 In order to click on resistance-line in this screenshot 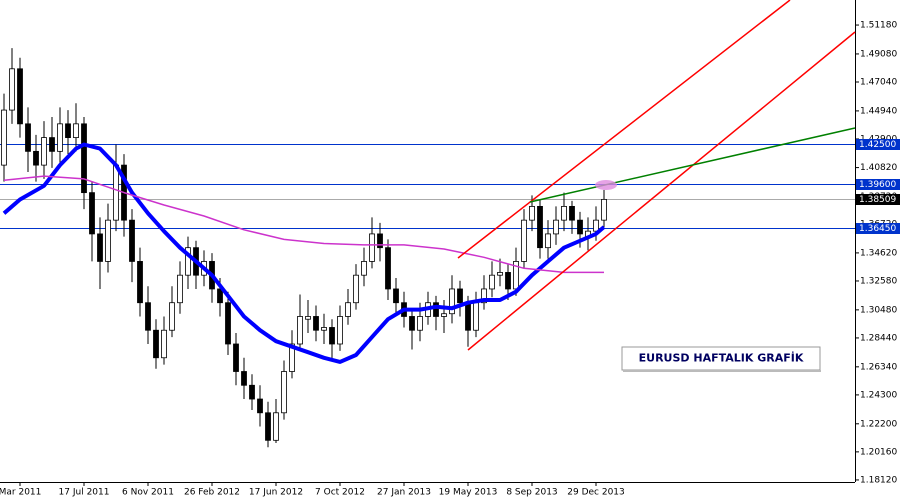, I will do `click(692, 165)`.